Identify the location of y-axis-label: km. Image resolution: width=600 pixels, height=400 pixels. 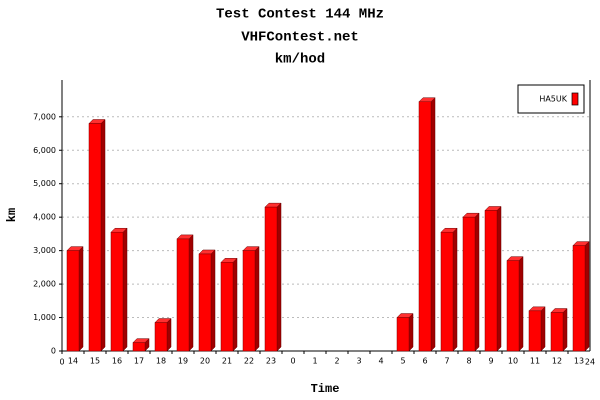
(12, 215).